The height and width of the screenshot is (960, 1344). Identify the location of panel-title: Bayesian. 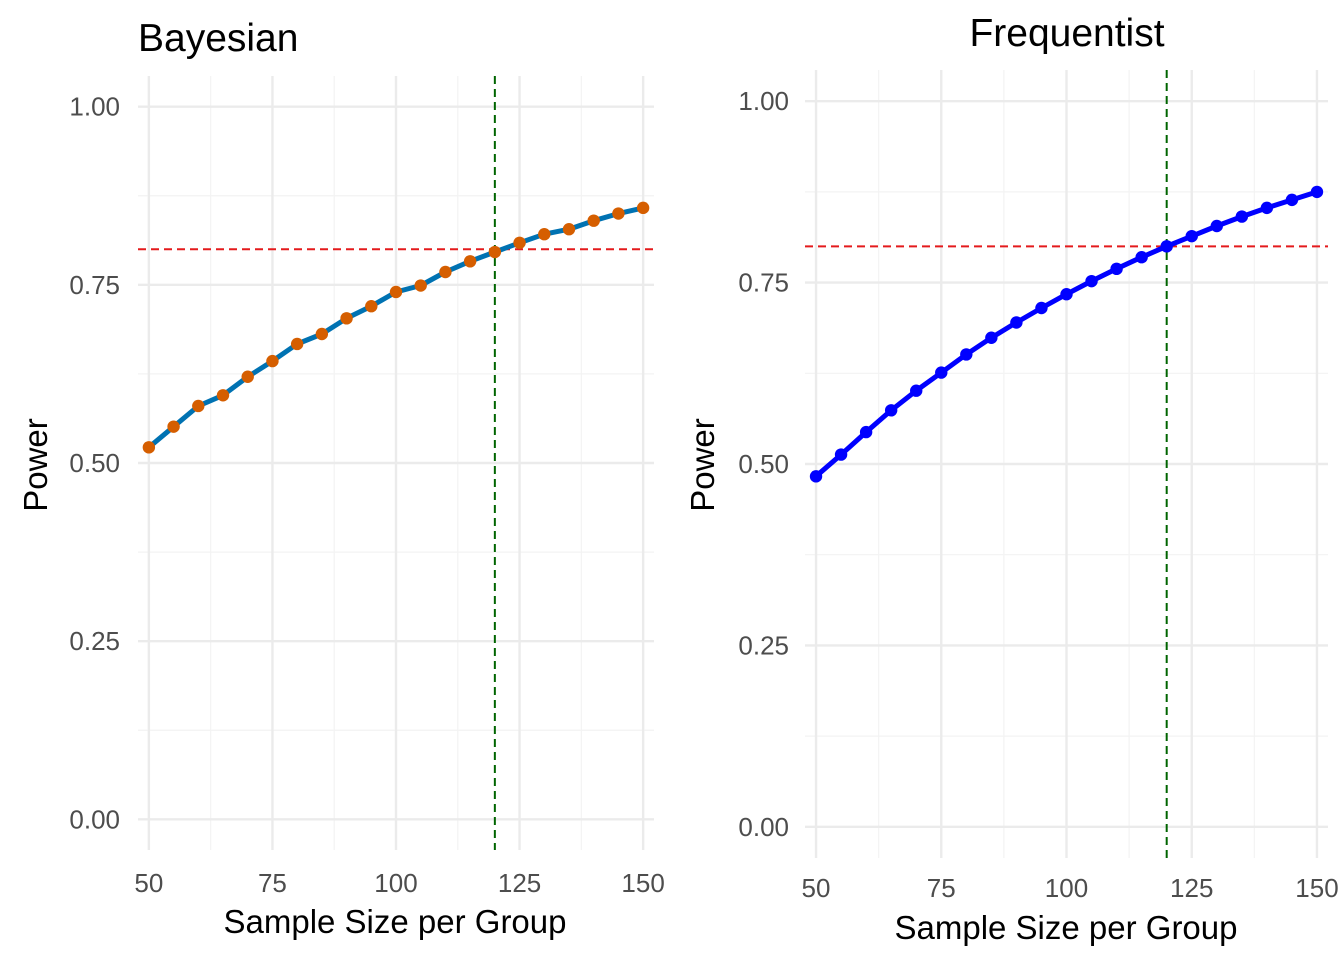
(218, 38).